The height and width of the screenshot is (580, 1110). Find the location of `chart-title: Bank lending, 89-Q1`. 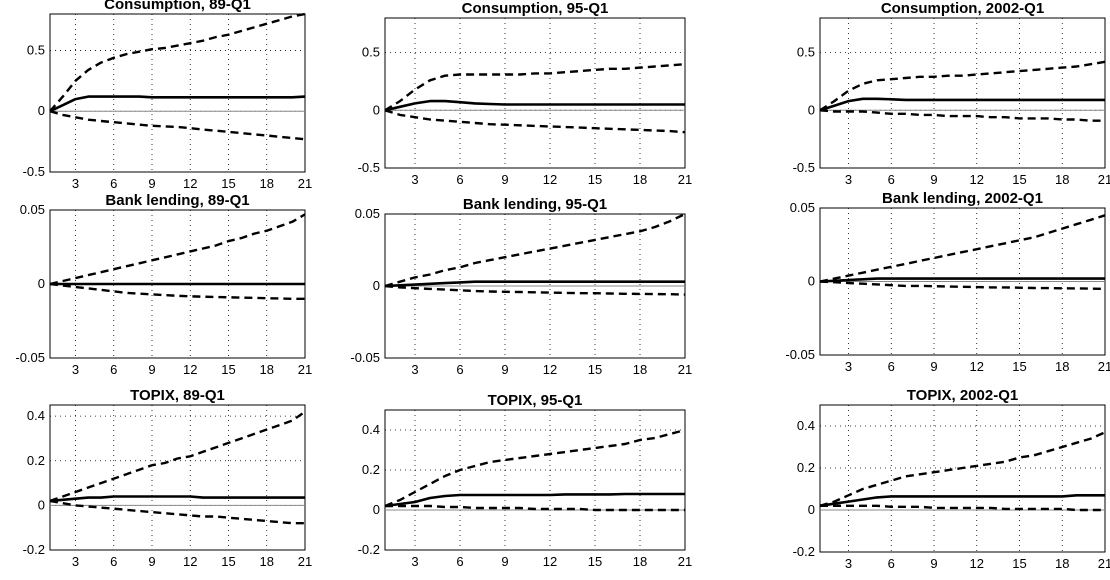

chart-title: Bank lending, 89-Q1 is located at coordinates (177, 200).